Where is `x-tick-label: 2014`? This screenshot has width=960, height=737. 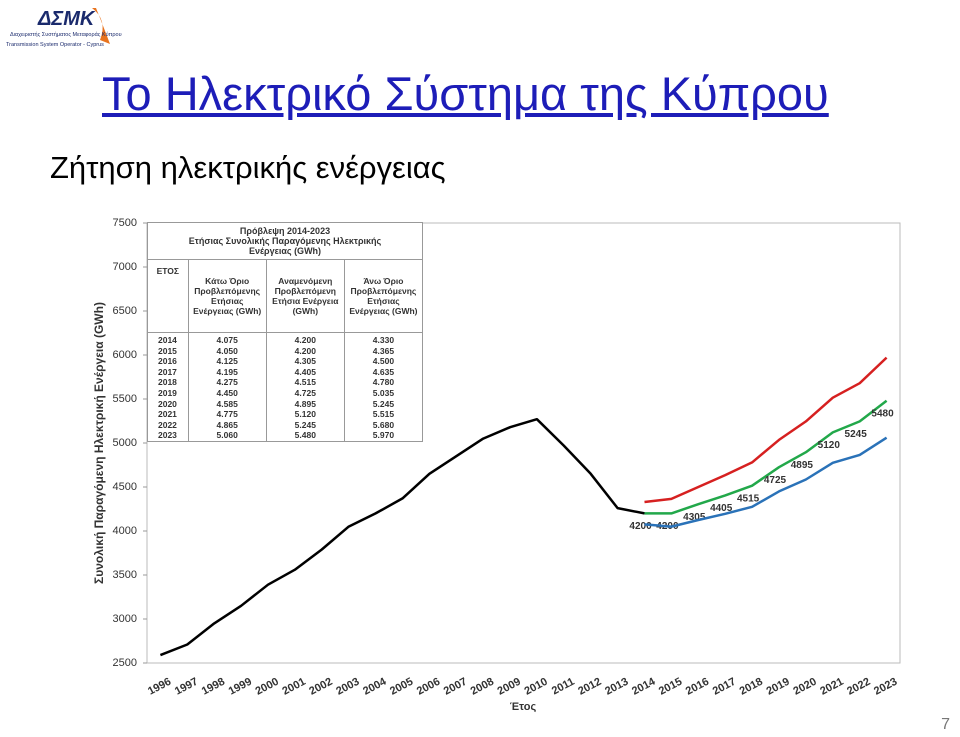
x-tick-label: 2014 is located at coordinates (644, 686).